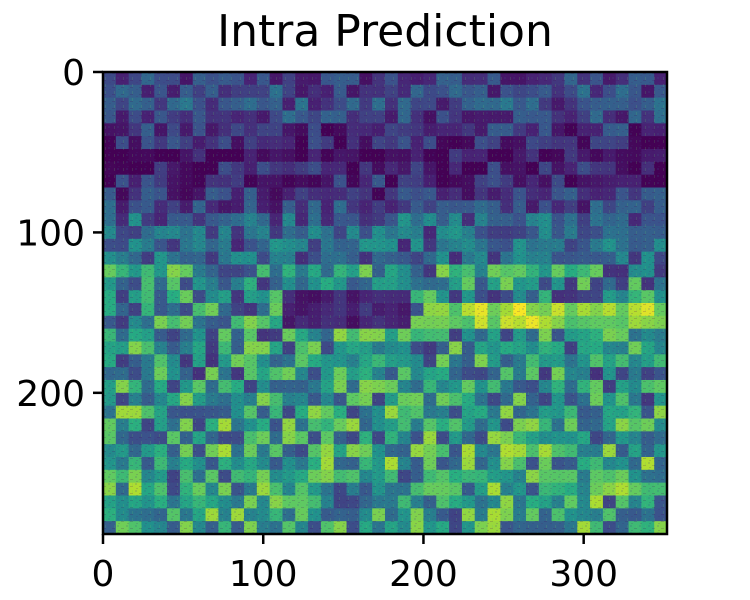  I want to click on y-tick-label: 0, so click(73, 73).